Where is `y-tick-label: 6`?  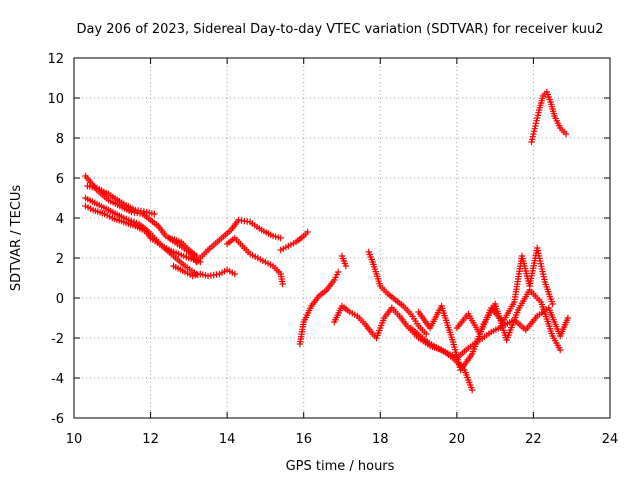
y-tick-label: 6 is located at coordinates (60, 179).